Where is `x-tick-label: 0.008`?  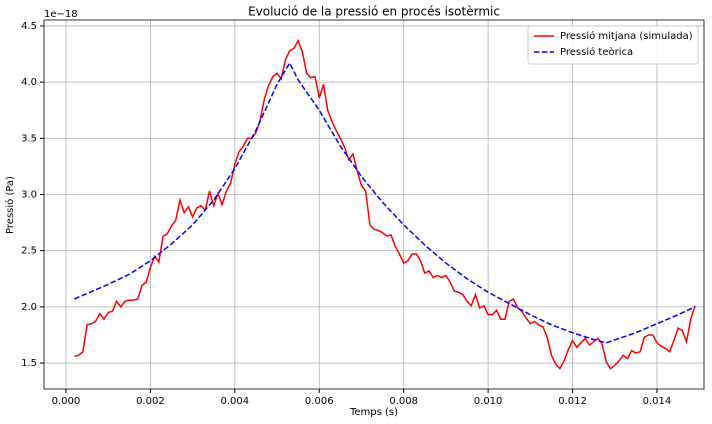
x-tick-label: 0.008 is located at coordinates (403, 401).